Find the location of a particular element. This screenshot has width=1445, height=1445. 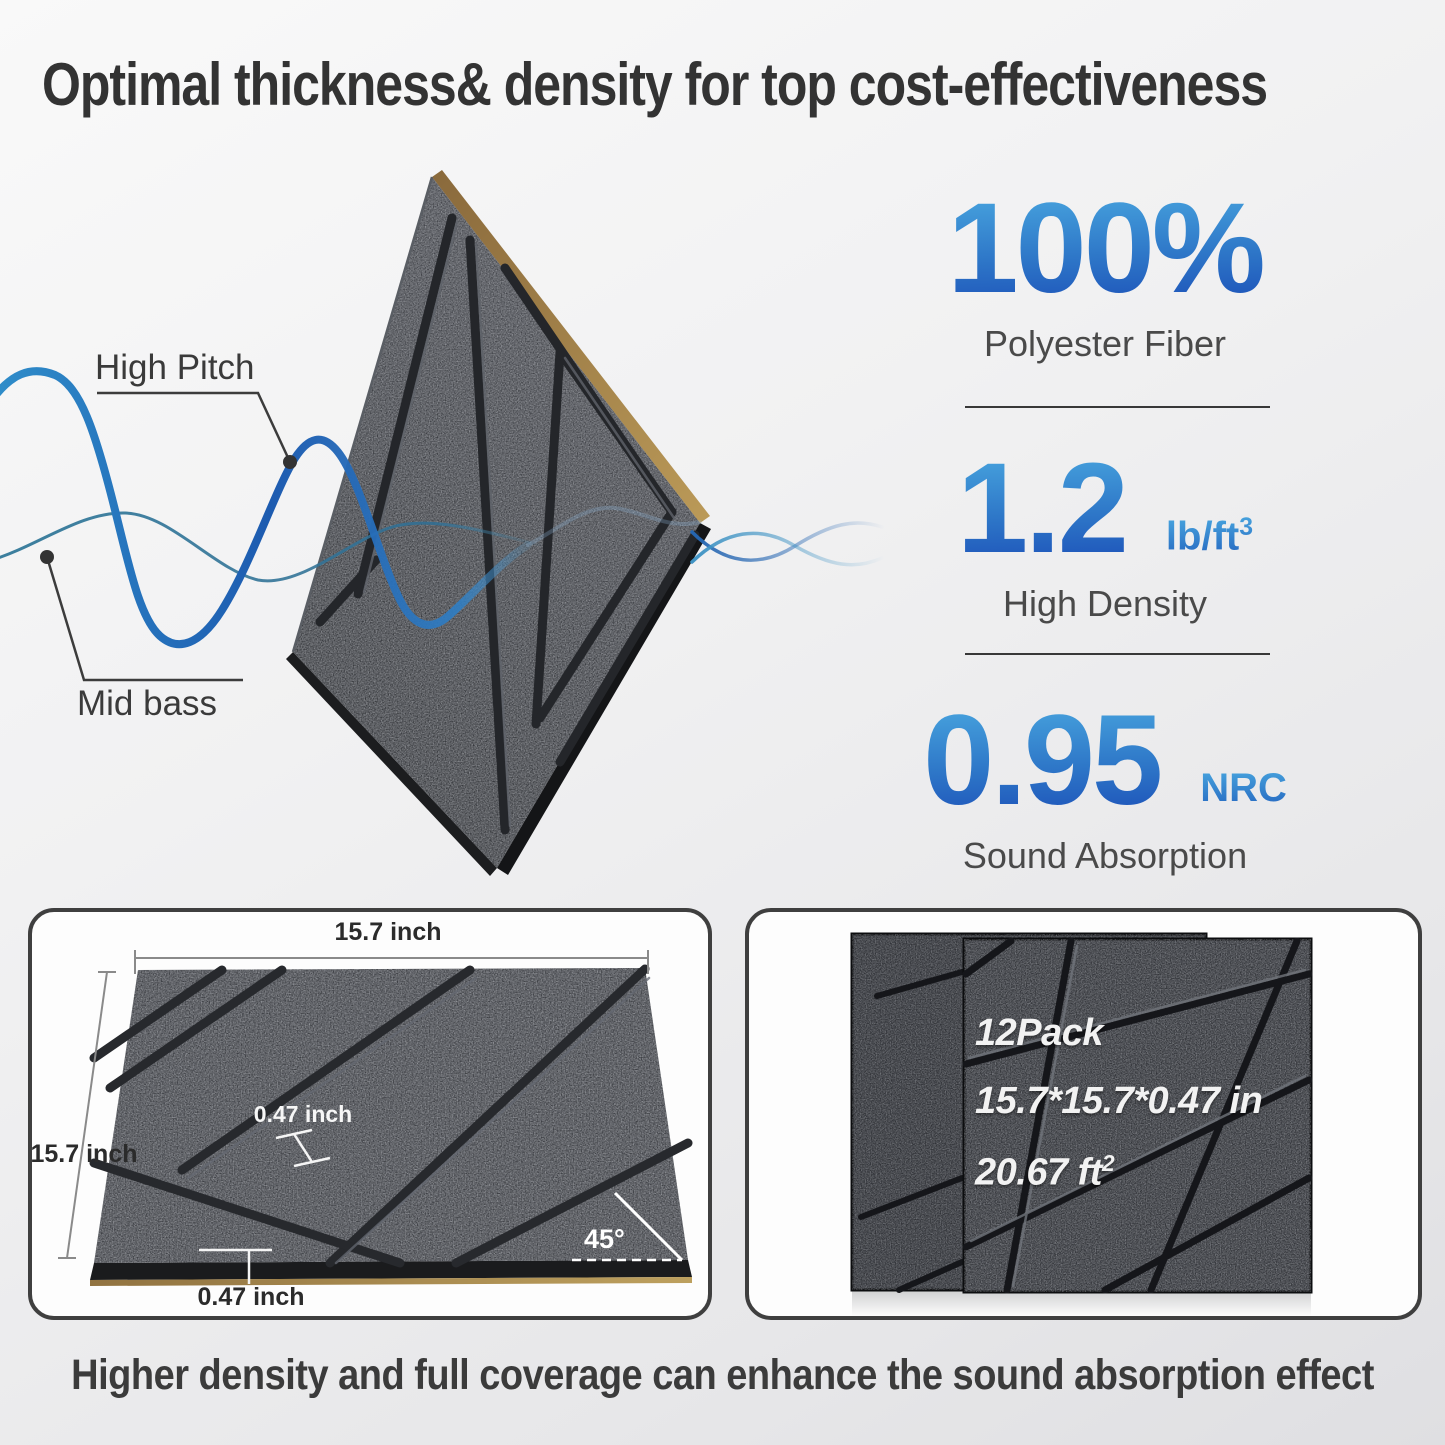

pack-info-box is located at coordinates (1083, 1114).